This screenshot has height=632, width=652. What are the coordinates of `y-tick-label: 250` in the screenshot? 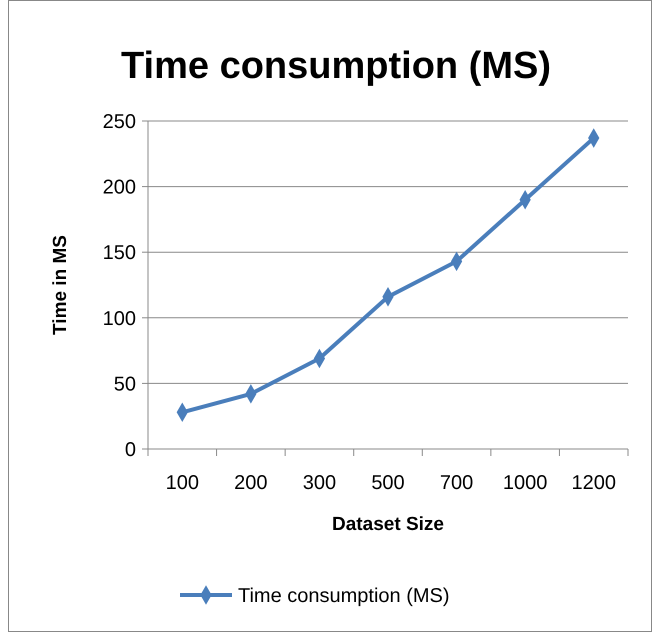 It's located at (119, 122).